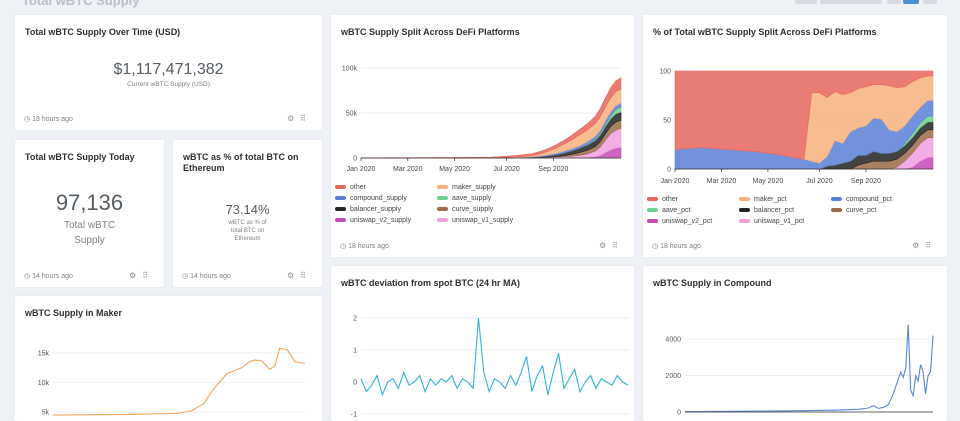  Describe the element at coordinates (676, 210) in the screenshot. I see `legend-label: aave_pct` at that location.